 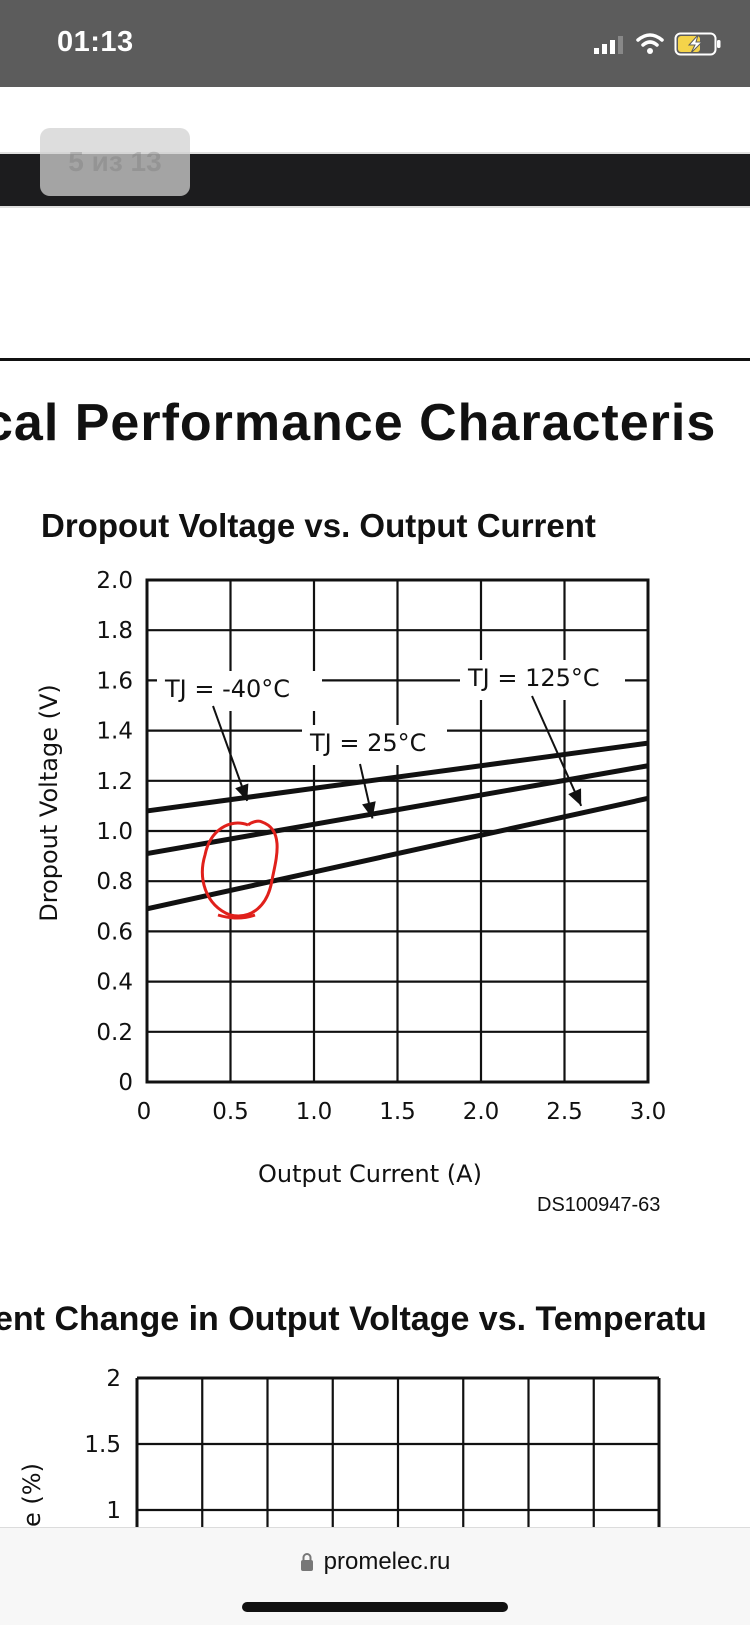 I want to click on y-tick-label: 1.0, so click(x=114, y=832).